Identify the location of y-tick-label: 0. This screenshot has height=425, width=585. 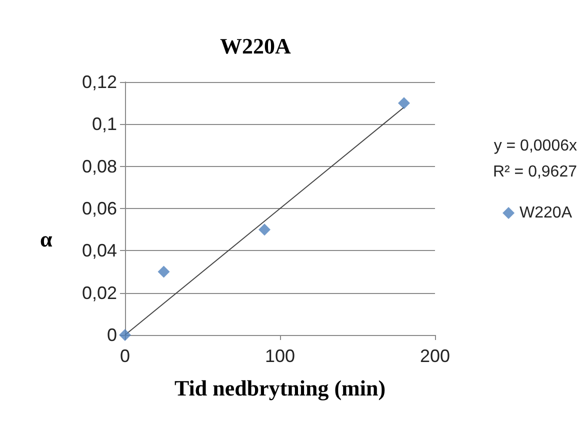
(111, 335).